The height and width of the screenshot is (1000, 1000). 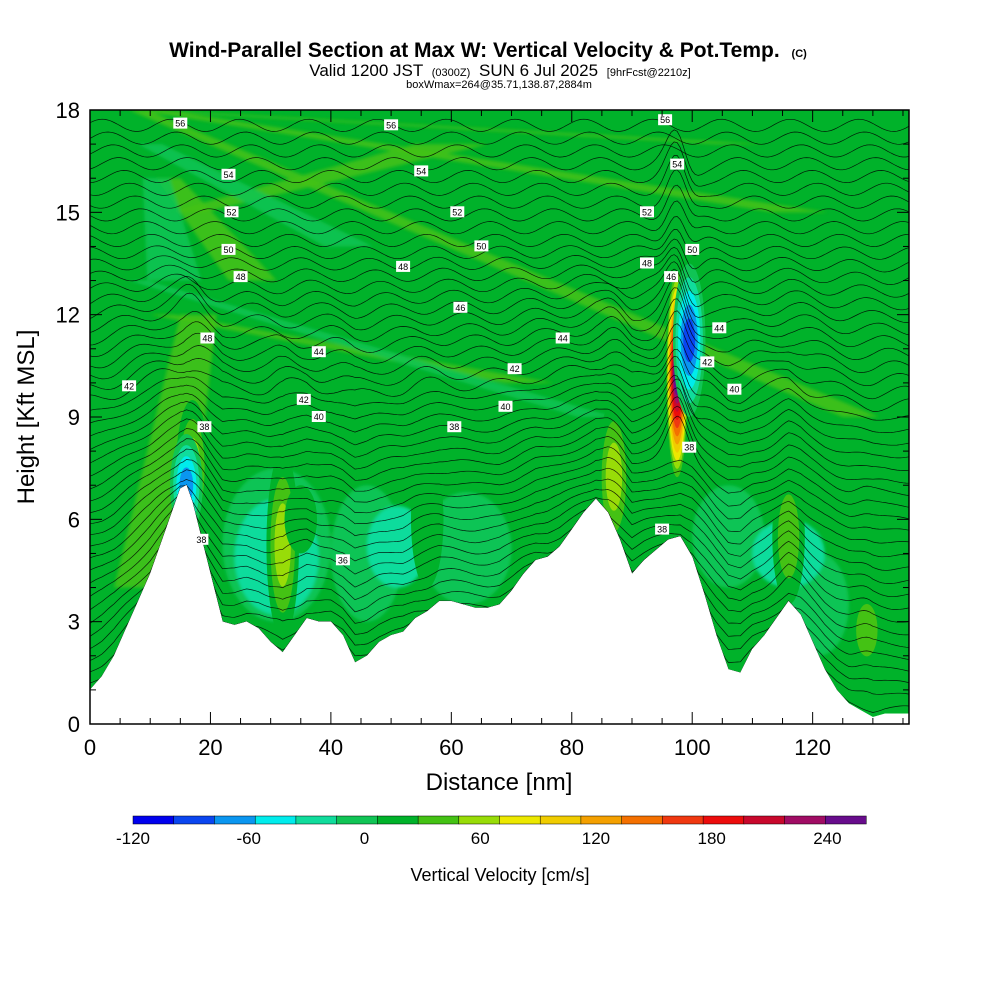 What do you see at coordinates (248, 838) in the screenshot?
I see `colorbar-tick-label: -60` at bounding box center [248, 838].